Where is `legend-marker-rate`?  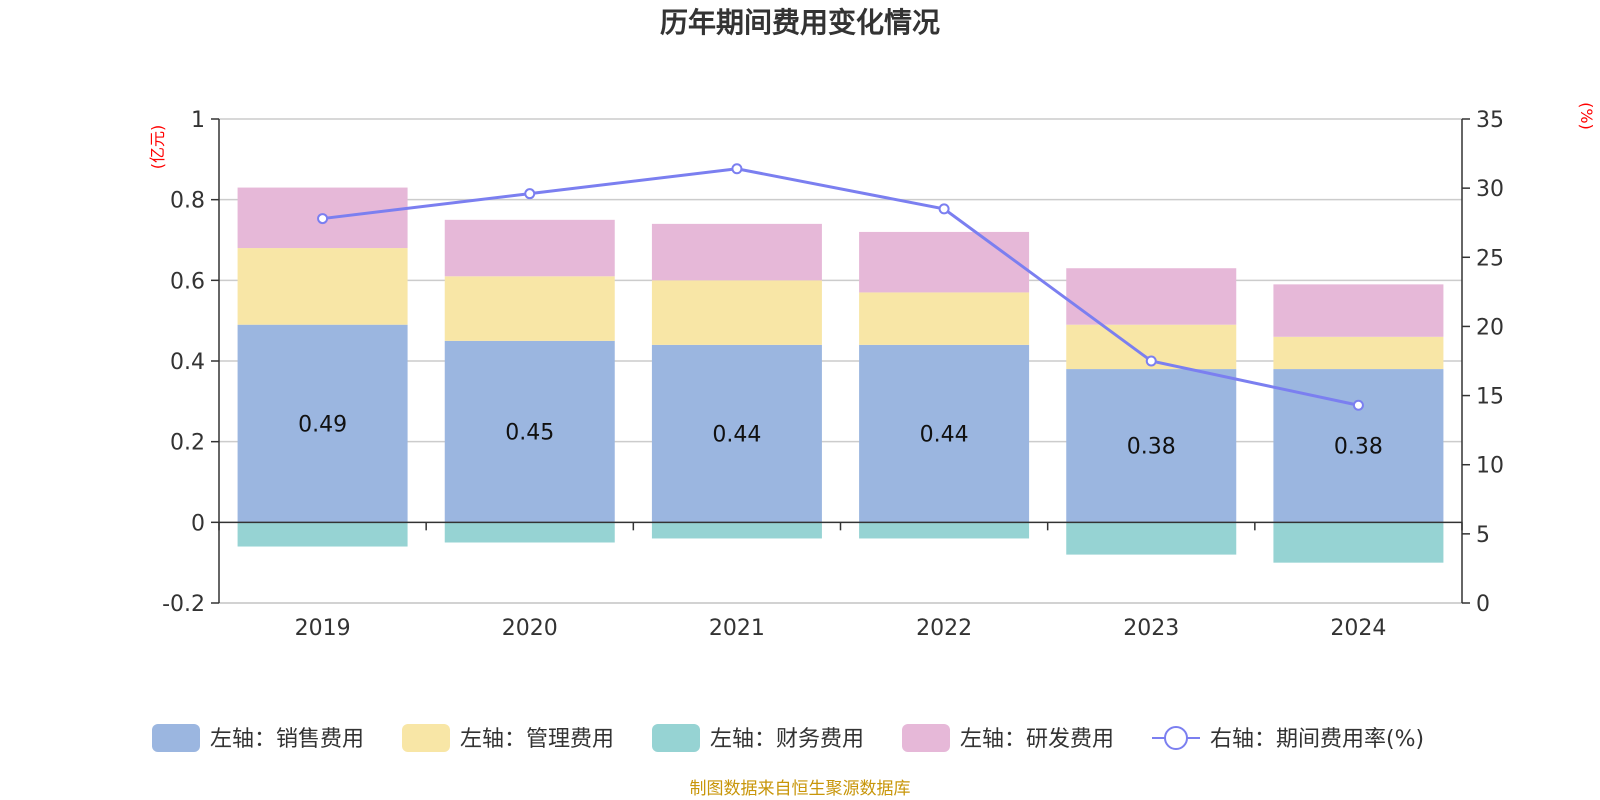
legend-marker-rate is located at coordinates (1176, 738).